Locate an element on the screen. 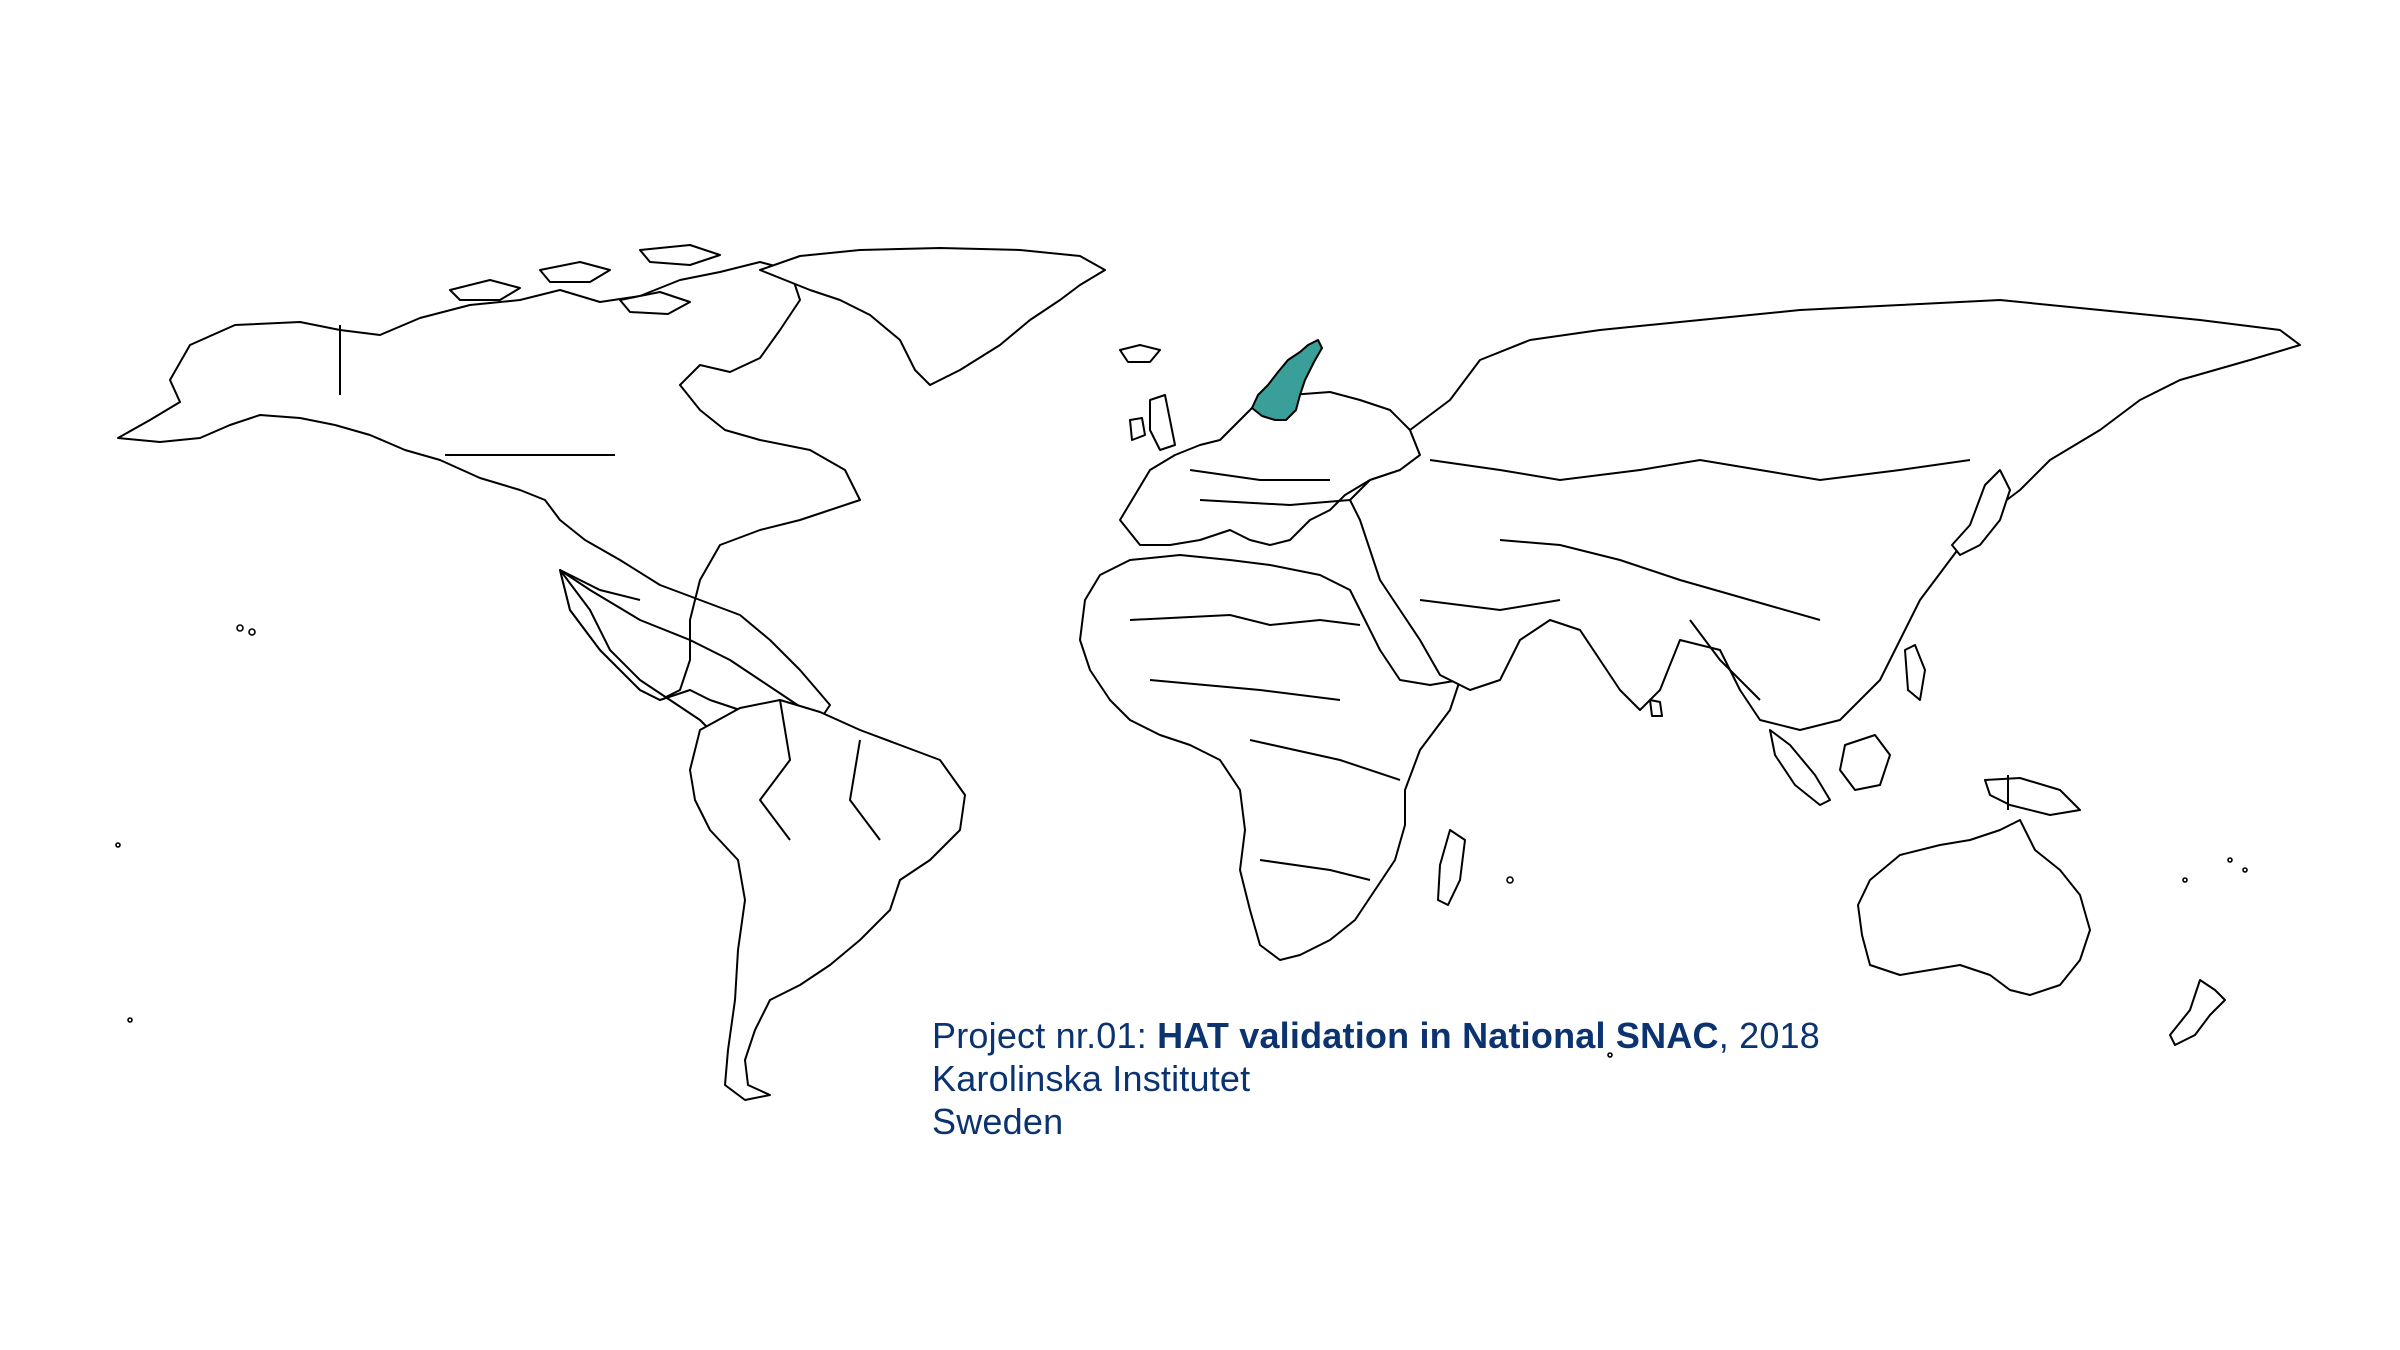 The image size is (2400, 1350). philippines-landmass is located at coordinates (1915, 672).